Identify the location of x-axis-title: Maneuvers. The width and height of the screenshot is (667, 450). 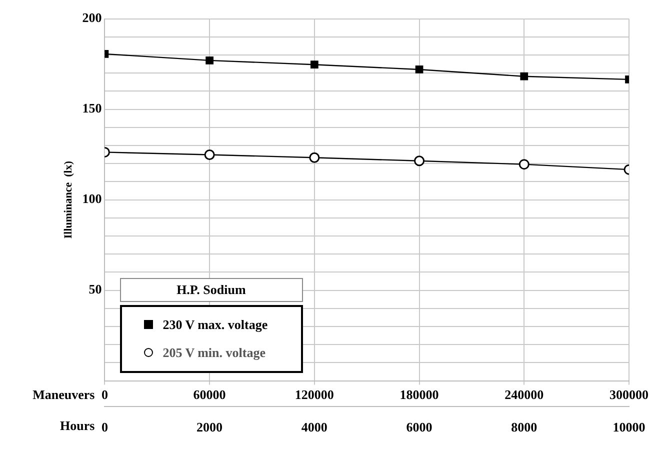
(63, 394).